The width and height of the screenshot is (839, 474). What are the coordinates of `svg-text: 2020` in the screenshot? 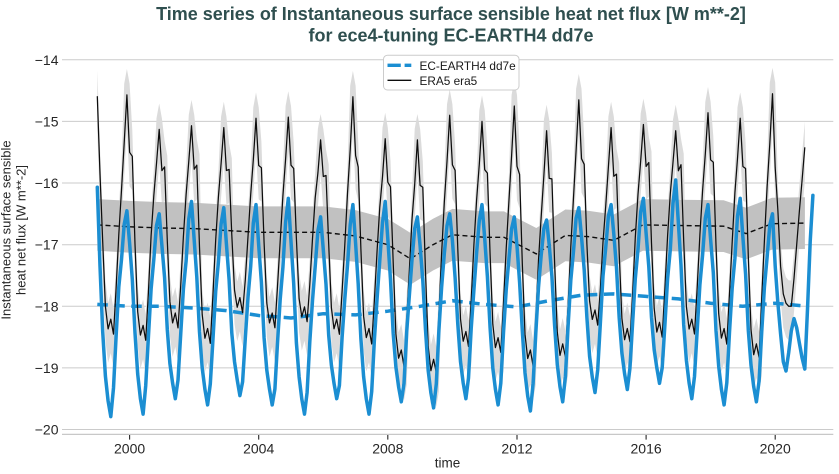 It's located at (775, 449).